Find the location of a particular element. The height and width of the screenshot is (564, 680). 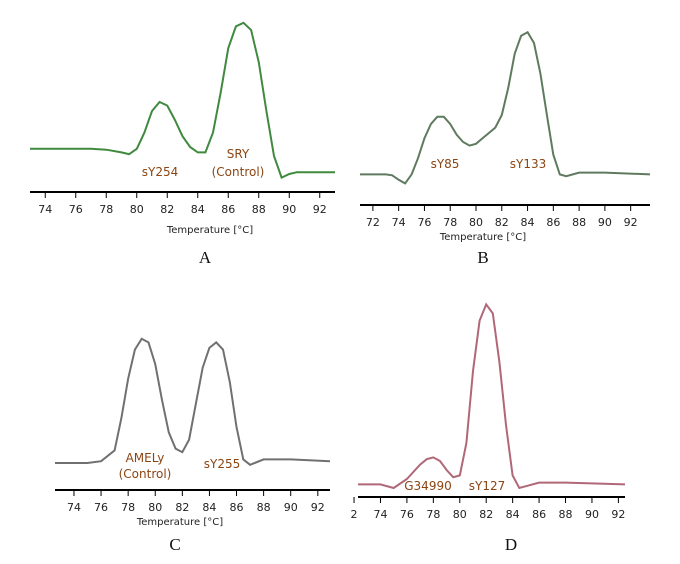

panel-caption: D is located at coordinates (511, 544).